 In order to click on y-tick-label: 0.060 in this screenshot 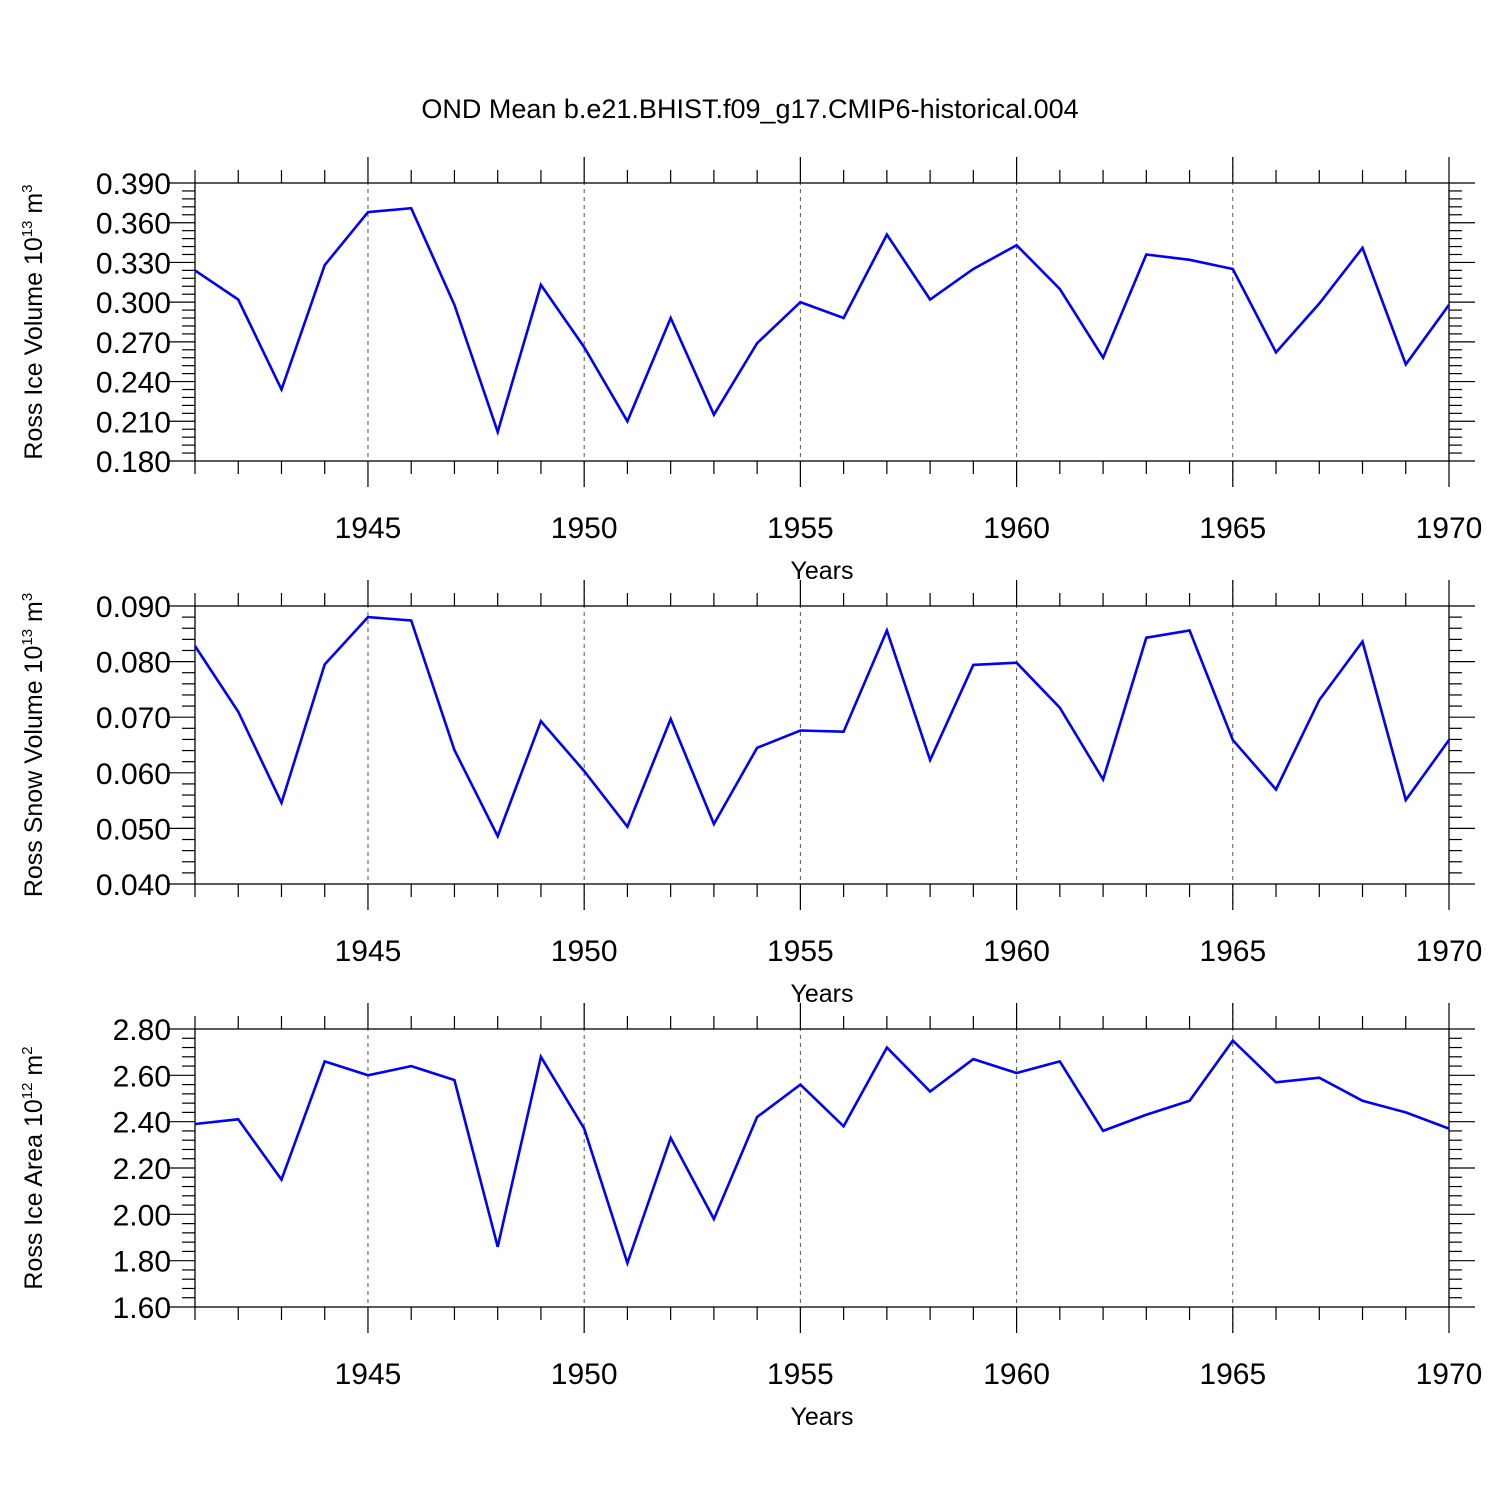, I will do `click(133, 774)`.